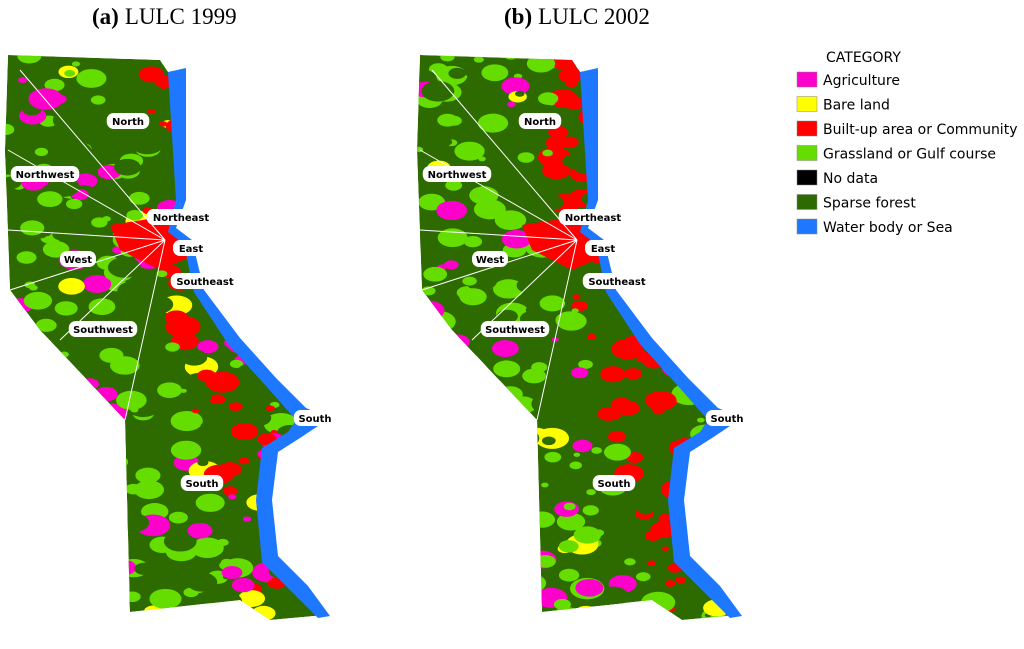 This screenshot has width=1024, height=649. Describe the element at coordinates (850, 179) in the screenshot. I see `legend-label: No data` at that location.